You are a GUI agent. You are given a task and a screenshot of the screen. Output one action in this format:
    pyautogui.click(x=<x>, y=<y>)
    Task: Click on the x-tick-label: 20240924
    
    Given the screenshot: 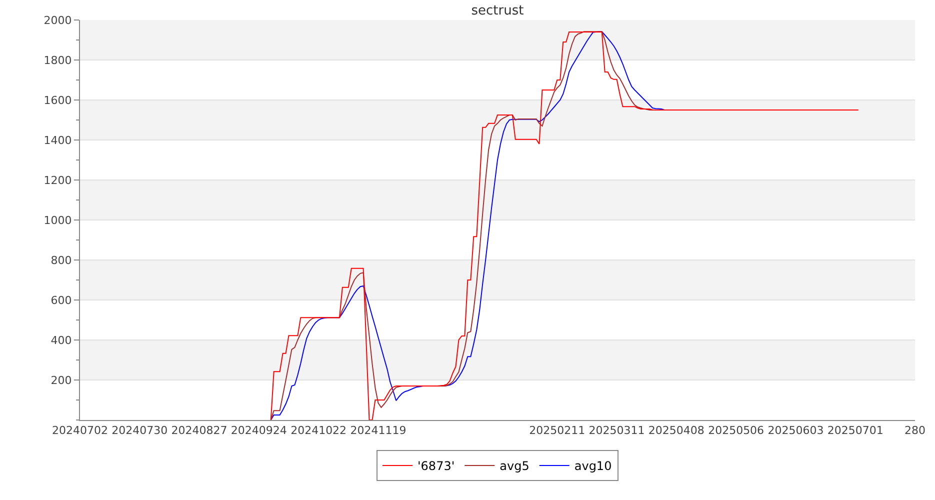 What is the action you would take?
    pyautogui.click(x=258, y=431)
    